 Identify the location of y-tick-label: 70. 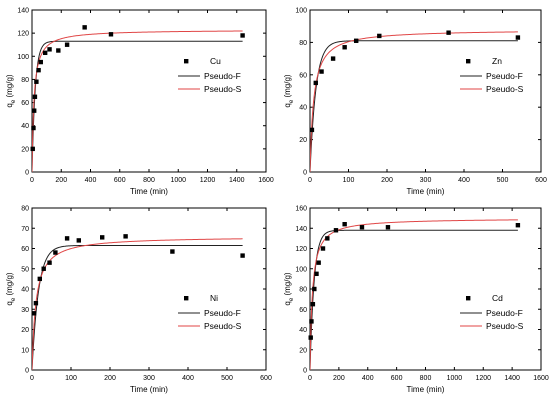
(25, 229).